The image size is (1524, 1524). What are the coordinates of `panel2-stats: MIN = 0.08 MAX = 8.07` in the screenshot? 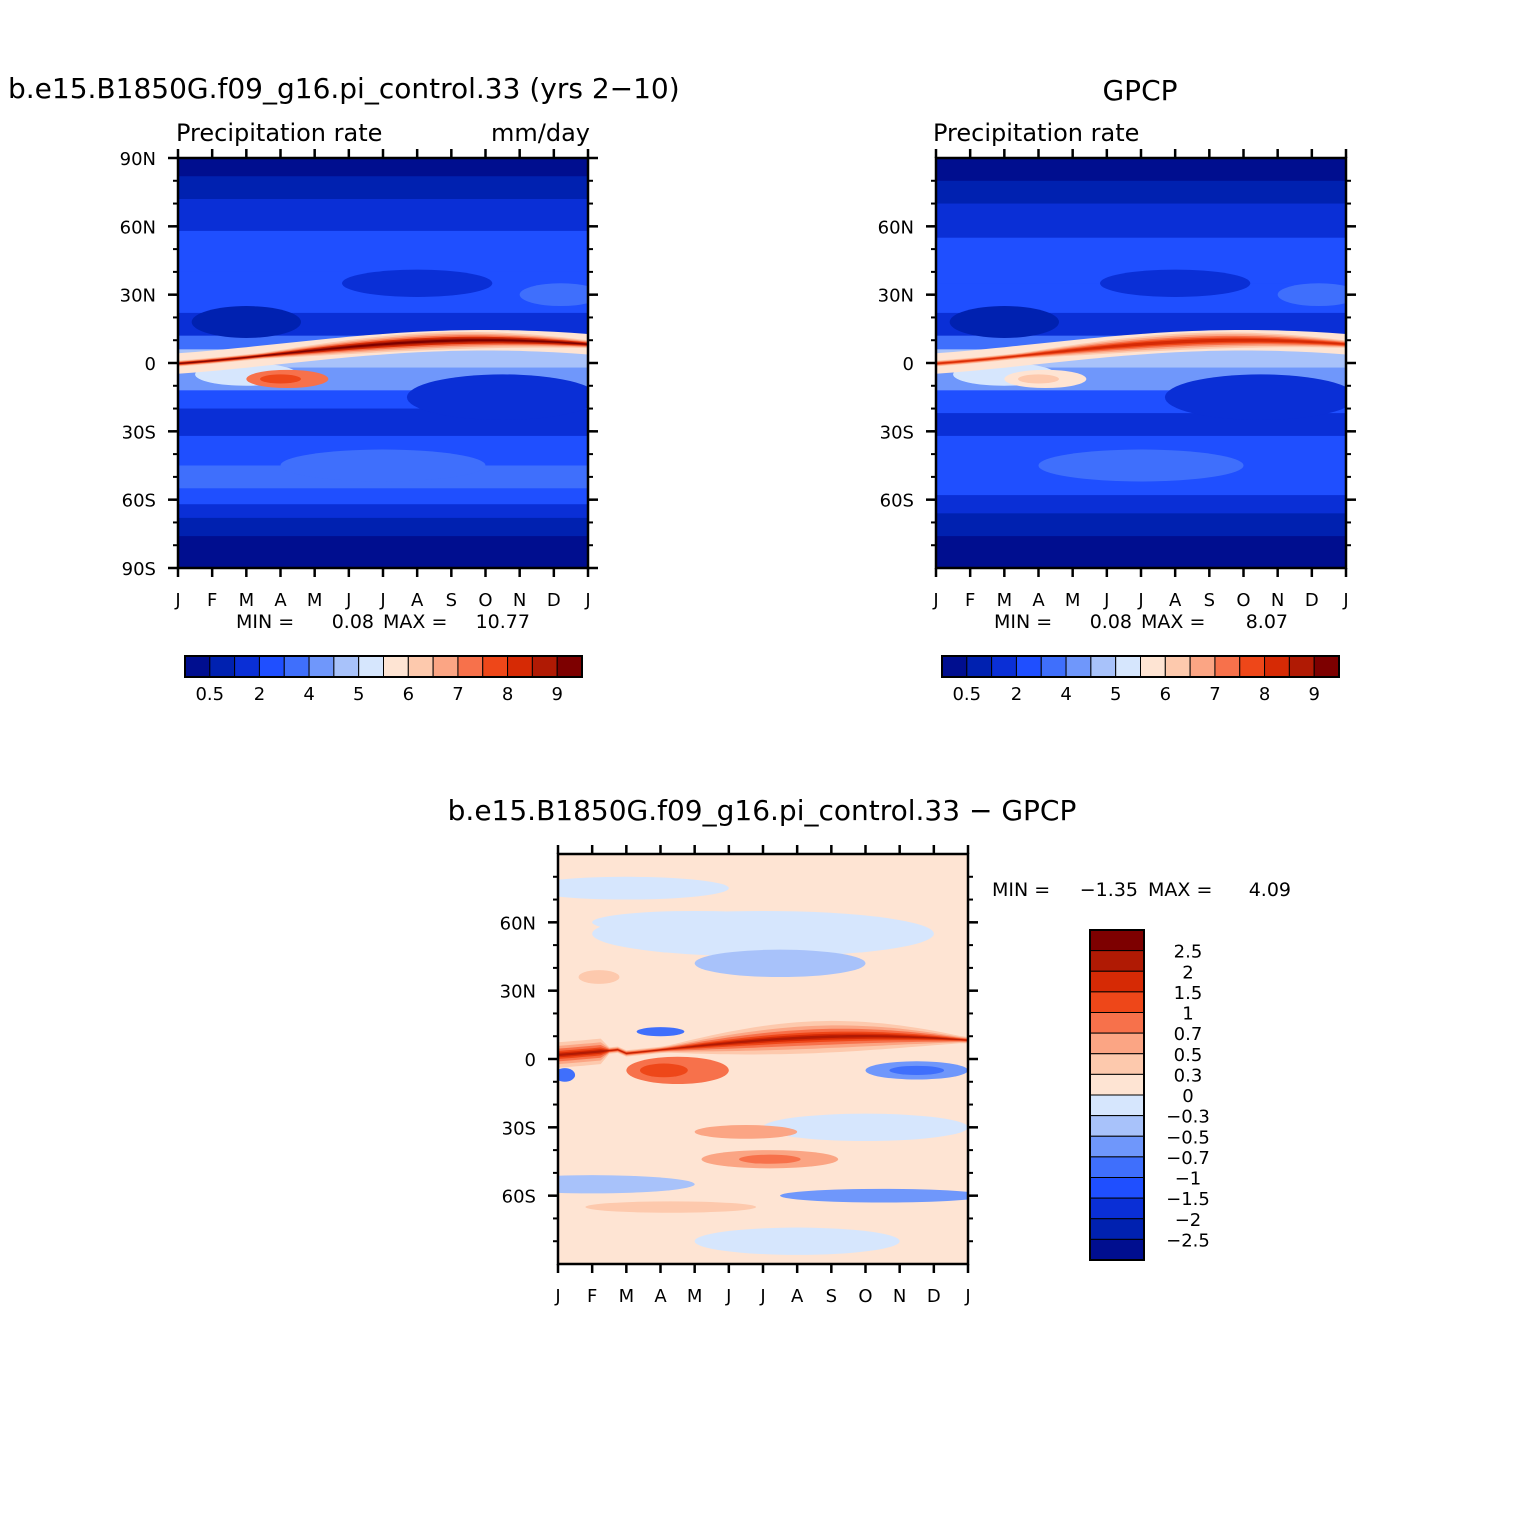 It's located at (1141, 622).